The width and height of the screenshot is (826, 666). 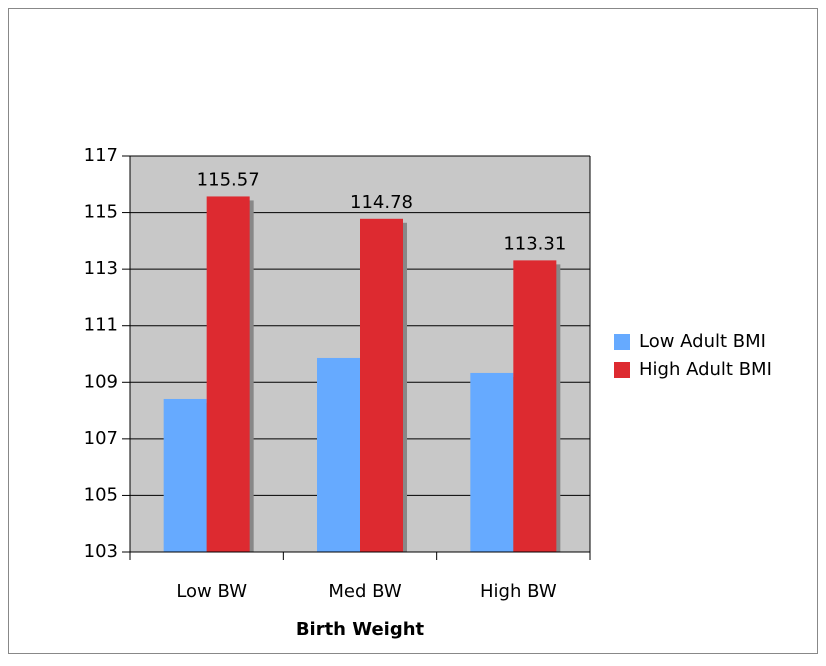 What do you see at coordinates (101, 551) in the screenshot?
I see `y-tick-label: 103` at bounding box center [101, 551].